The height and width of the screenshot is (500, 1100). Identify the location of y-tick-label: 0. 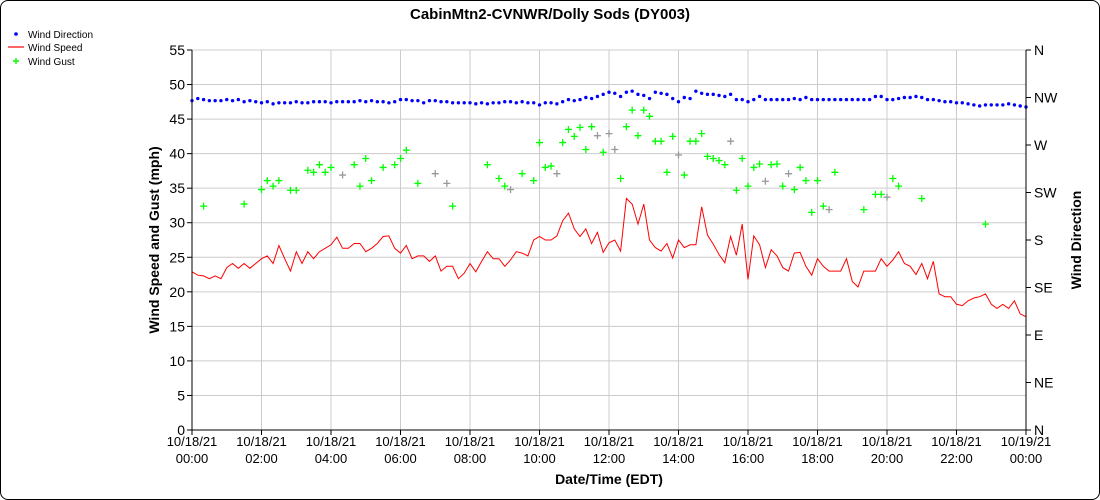
(181, 430).